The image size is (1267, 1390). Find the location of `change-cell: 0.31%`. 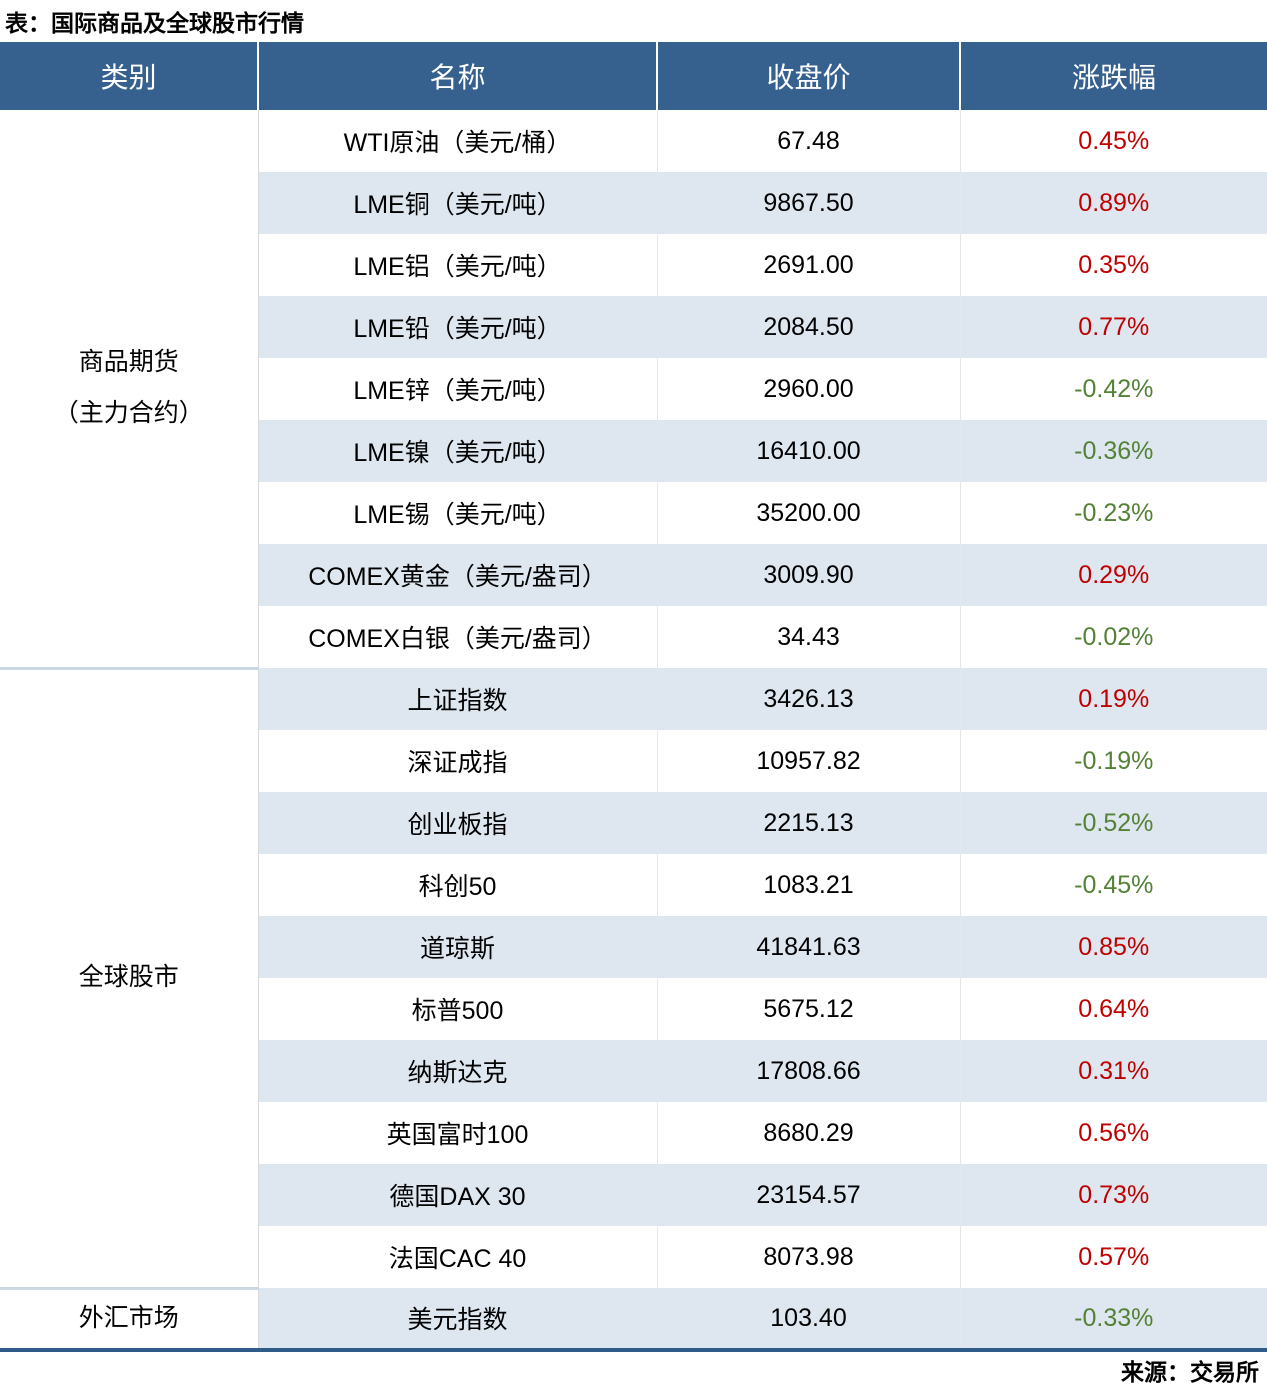

change-cell: 0.31% is located at coordinates (1113, 1071).